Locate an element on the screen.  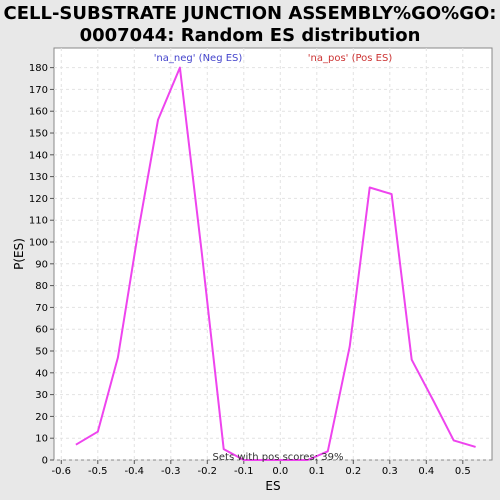
x-tick-label: -0.2 is located at coordinates (208, 471).